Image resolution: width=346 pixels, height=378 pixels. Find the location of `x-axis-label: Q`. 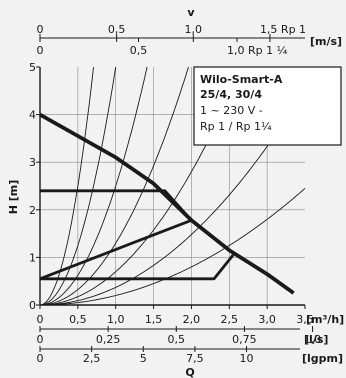

x-axis-label: Q is located at coordinates (189, 372).